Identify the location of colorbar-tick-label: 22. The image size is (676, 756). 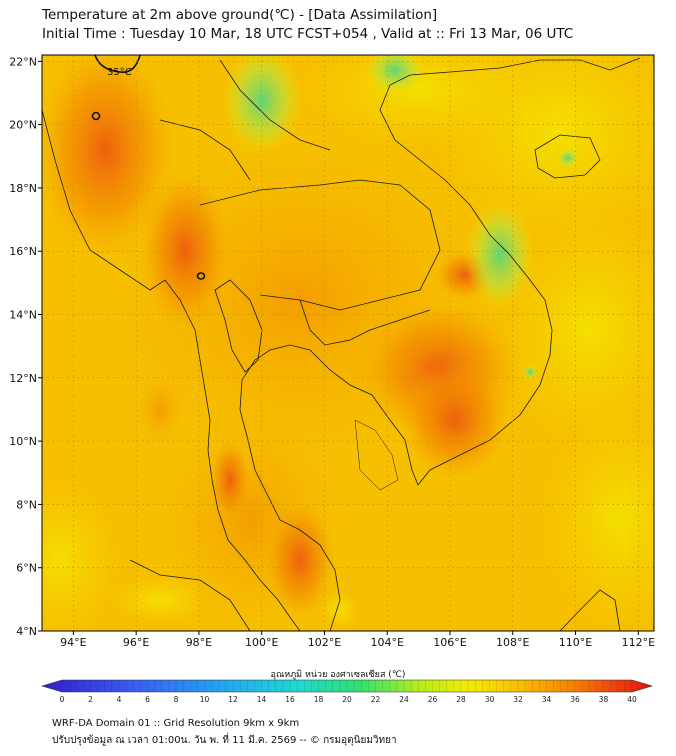
(376, 699).